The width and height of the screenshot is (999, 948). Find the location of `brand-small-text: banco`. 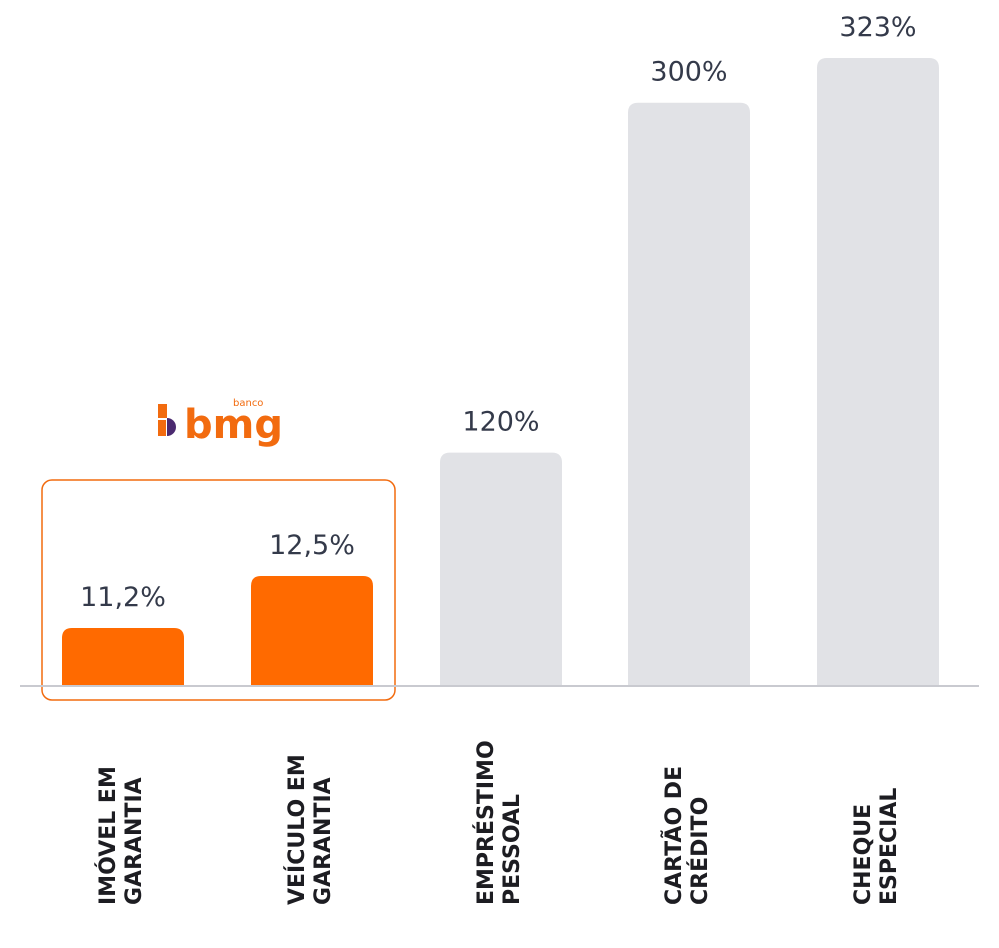

brand-small-text: banco is located at coordinates (248, 403).